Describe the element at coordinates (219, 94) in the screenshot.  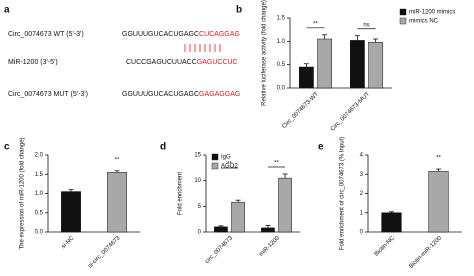
I see `site: GAGAGGAG` at that location.